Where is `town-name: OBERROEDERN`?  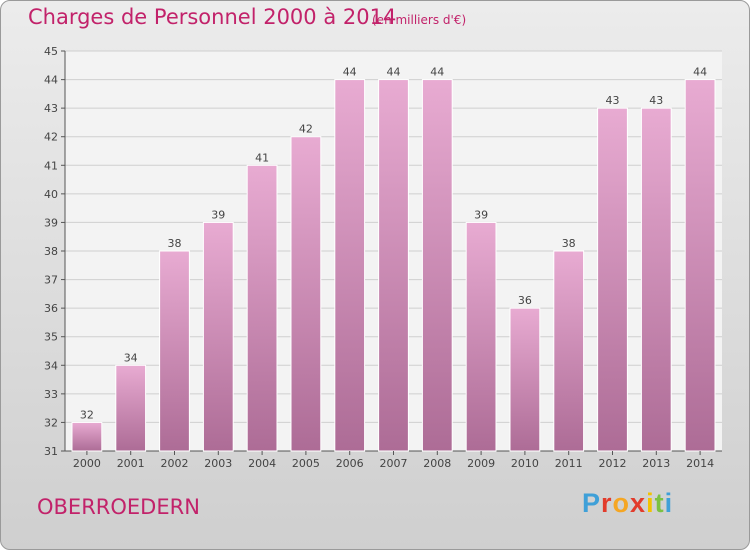
town-name: OBERROEDERN is located at coordinates (118, 507).